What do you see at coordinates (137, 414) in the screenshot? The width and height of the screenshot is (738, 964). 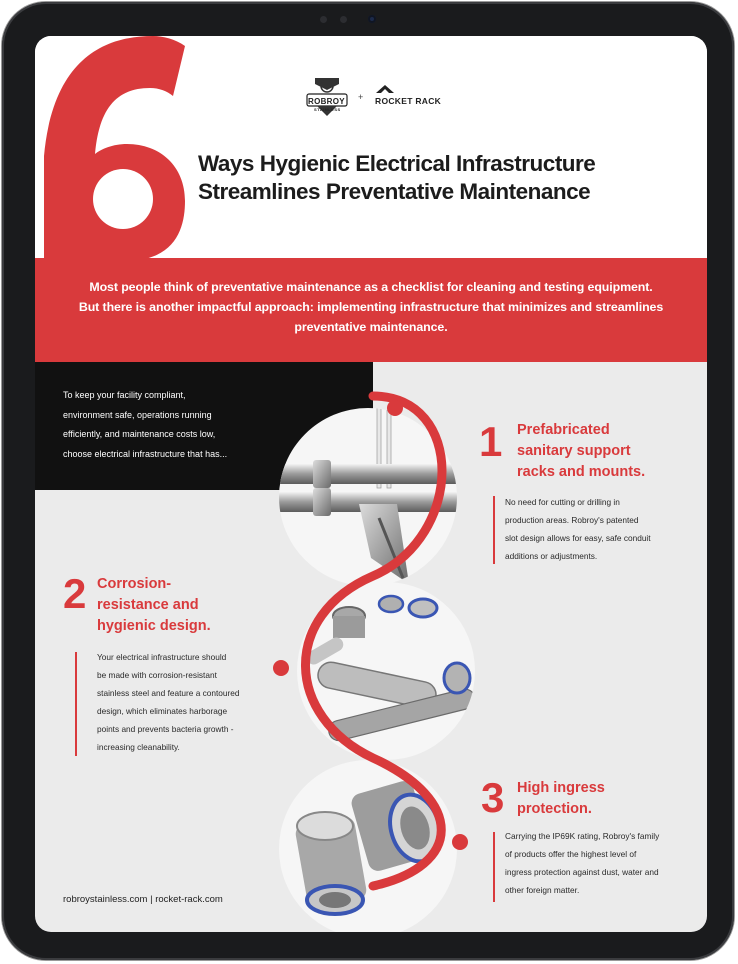 I see `intro-line: environment safe, operations running` at bounding box center [137, 414].